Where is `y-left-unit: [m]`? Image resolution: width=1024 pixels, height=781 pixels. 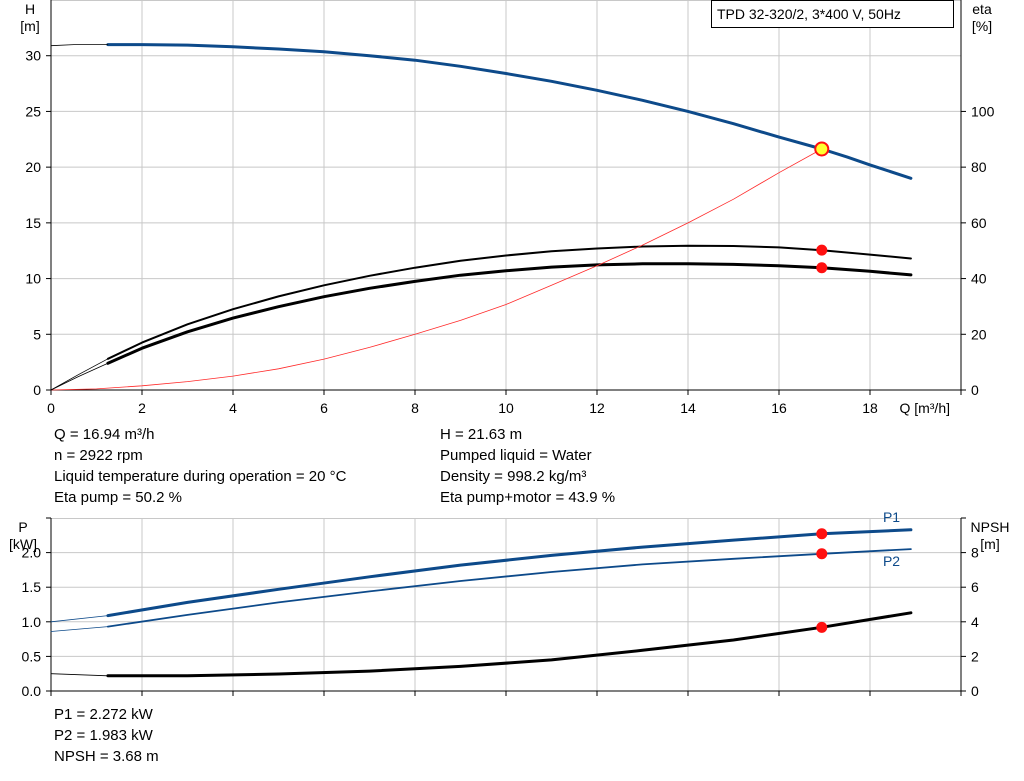
y-left-unit: [m] is located at coordinates (29, 26).